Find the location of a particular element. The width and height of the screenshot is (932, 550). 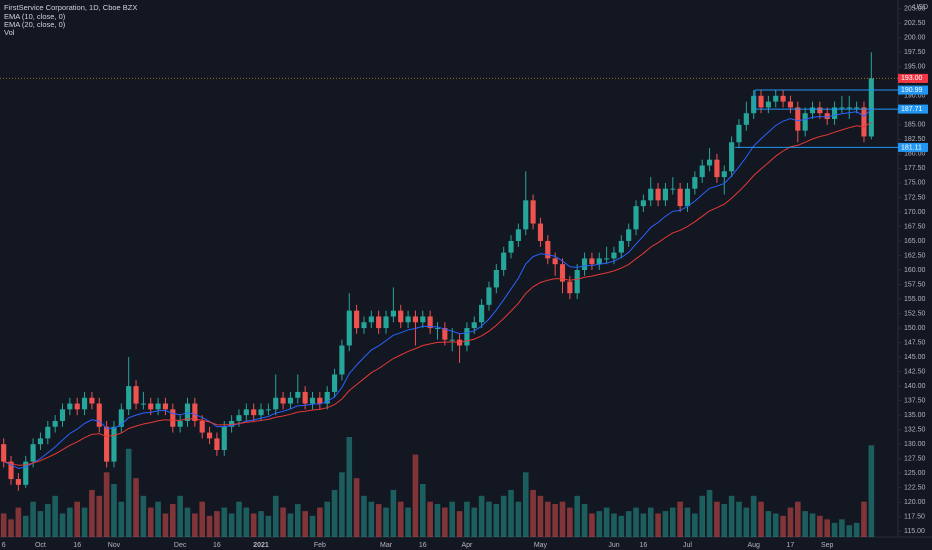

x-tick-label: May is located at coordinates (541, 545).